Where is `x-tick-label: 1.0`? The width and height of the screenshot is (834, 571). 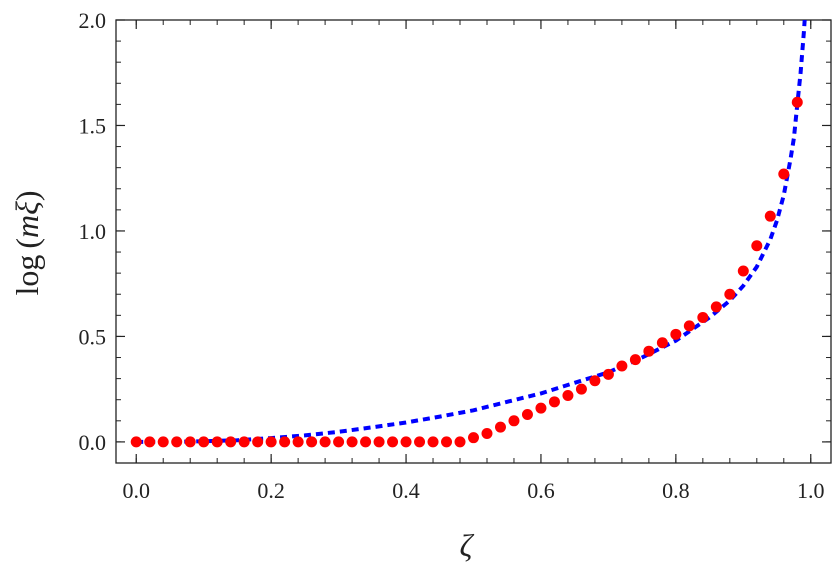 x-tick-label: 1.0 is located at coordinates (811, 490).